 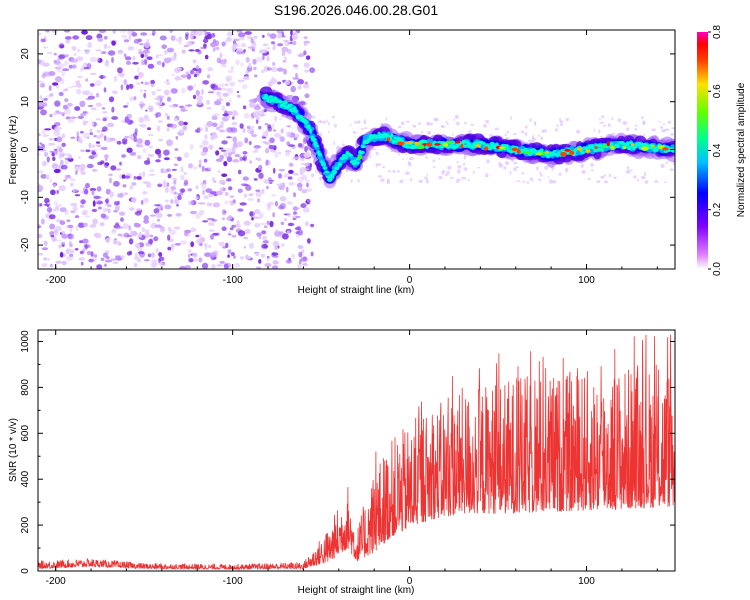 I want to click on spectrogram-x-label: Height of straight line (km), so click(x=356, y=290).